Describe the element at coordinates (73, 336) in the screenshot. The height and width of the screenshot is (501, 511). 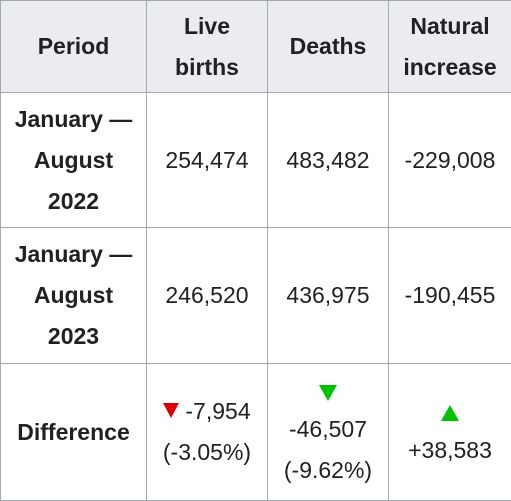
I see `period-line: 2023` at that location.